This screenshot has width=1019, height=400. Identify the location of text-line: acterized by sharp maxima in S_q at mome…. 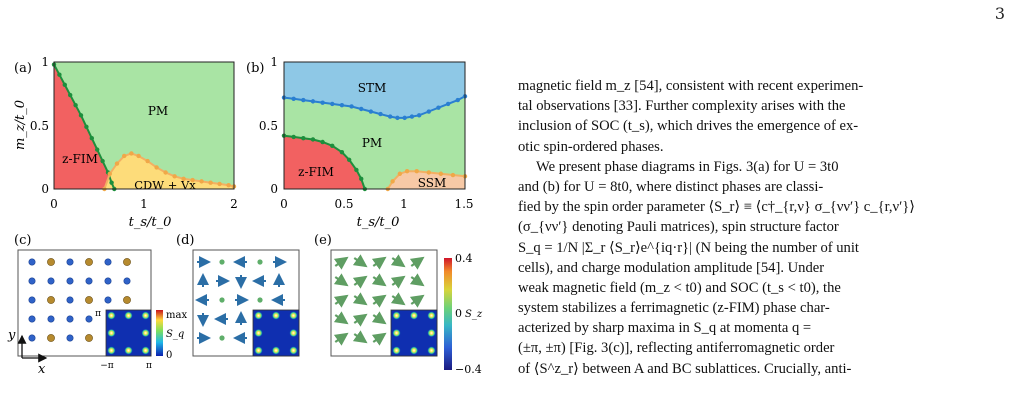
(665, 328).